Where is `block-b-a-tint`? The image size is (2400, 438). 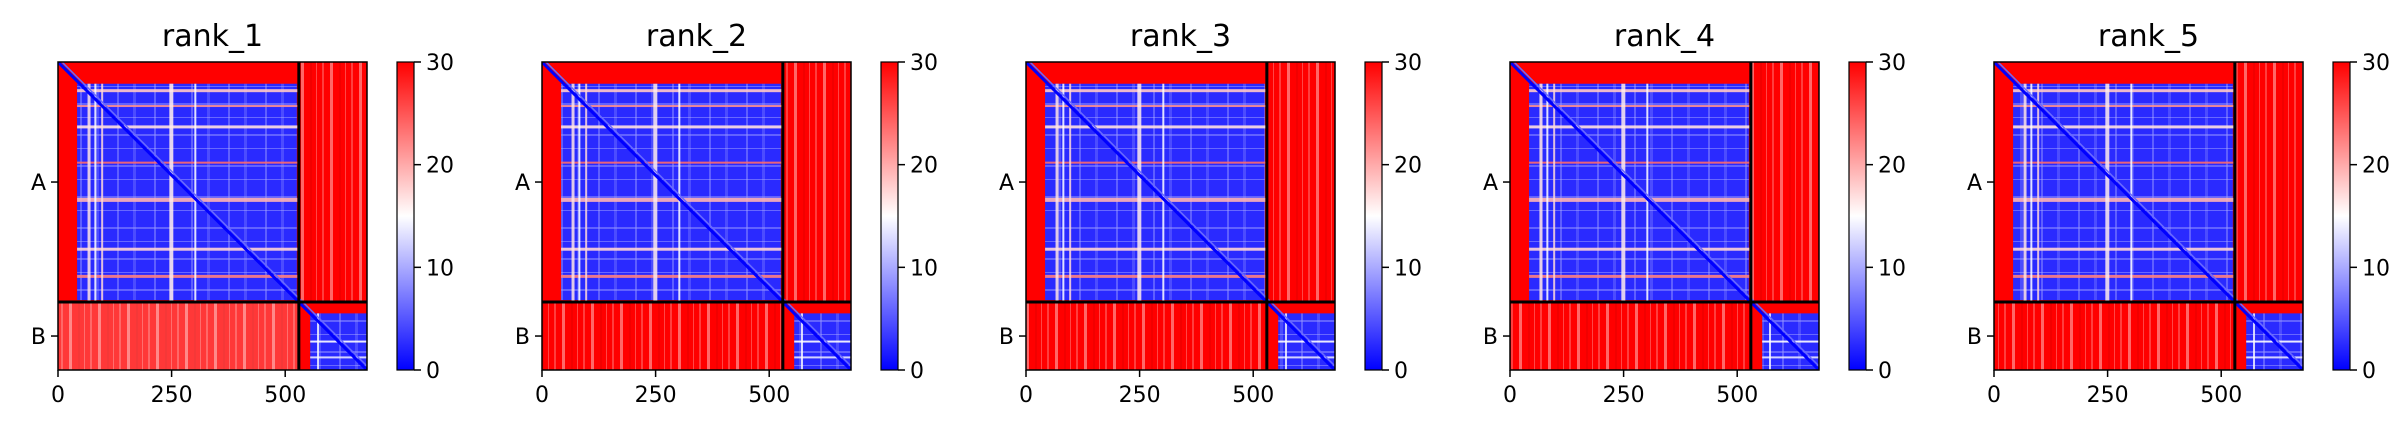
block-b-a-tint is located at coordinates (178, 336).